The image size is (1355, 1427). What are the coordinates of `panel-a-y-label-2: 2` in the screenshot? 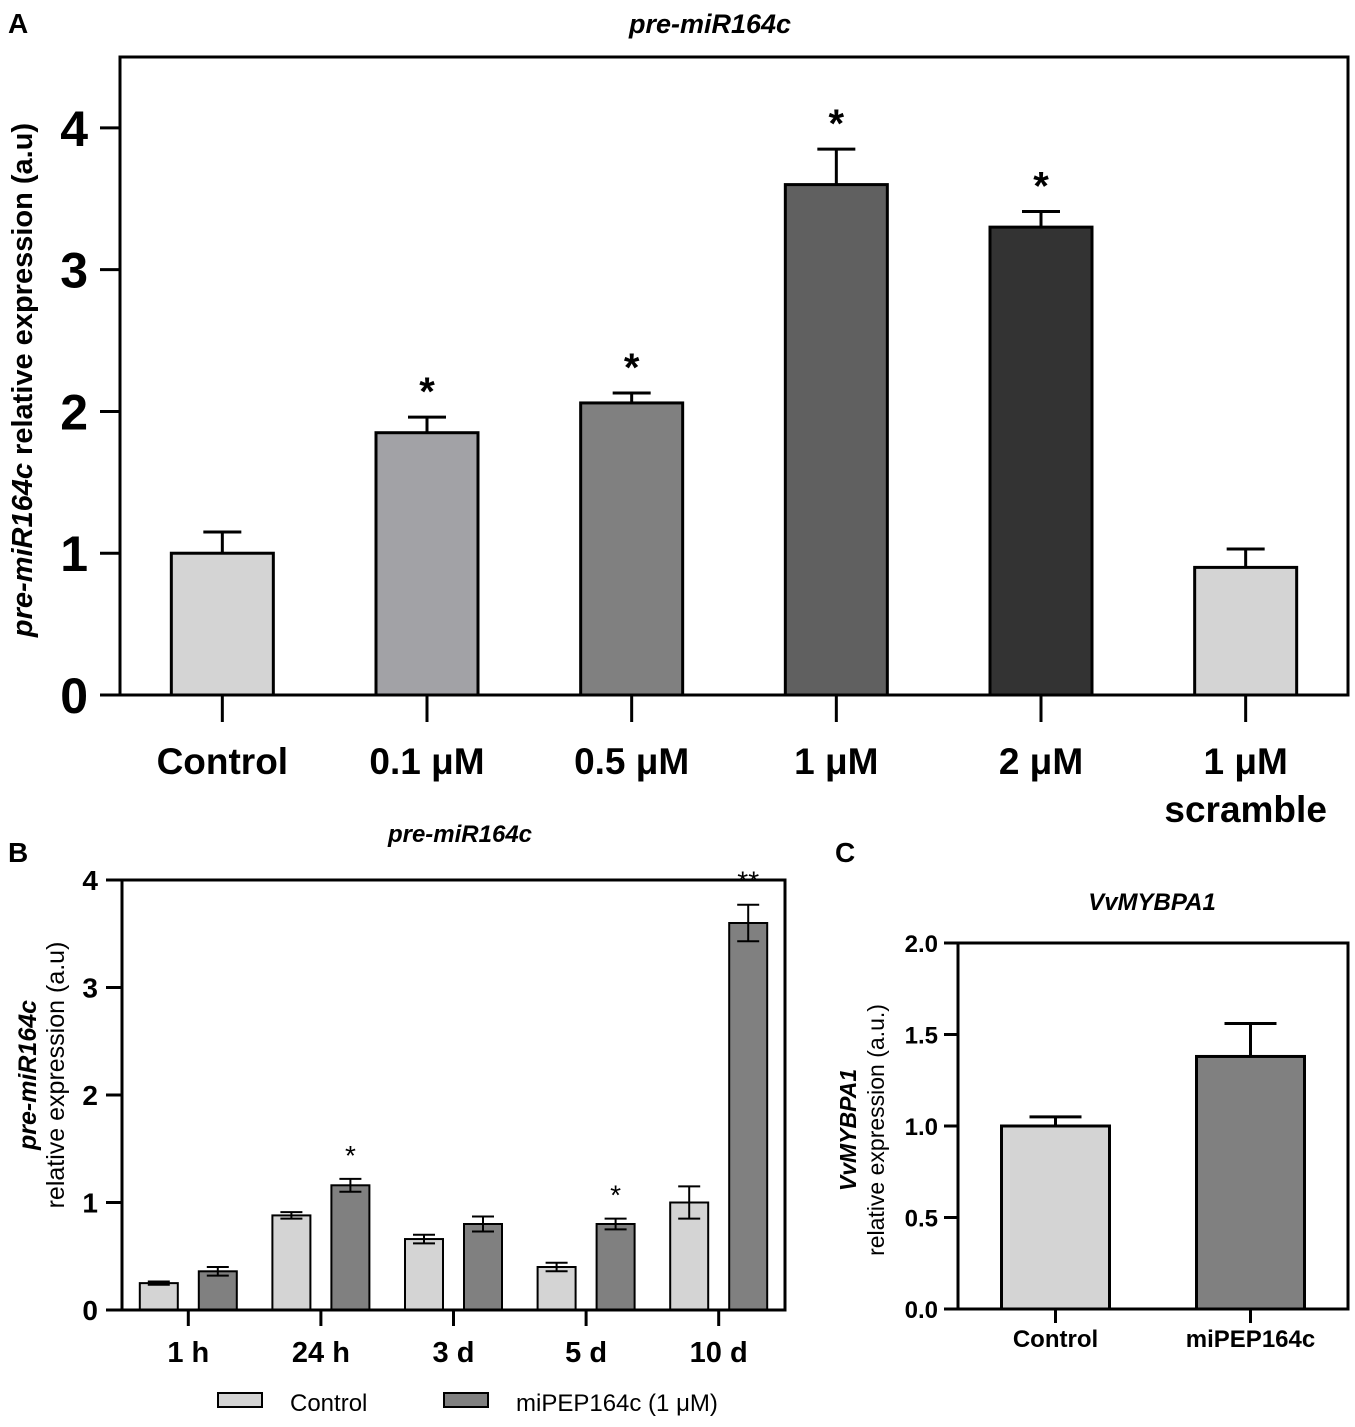 It's located at (74, 412).